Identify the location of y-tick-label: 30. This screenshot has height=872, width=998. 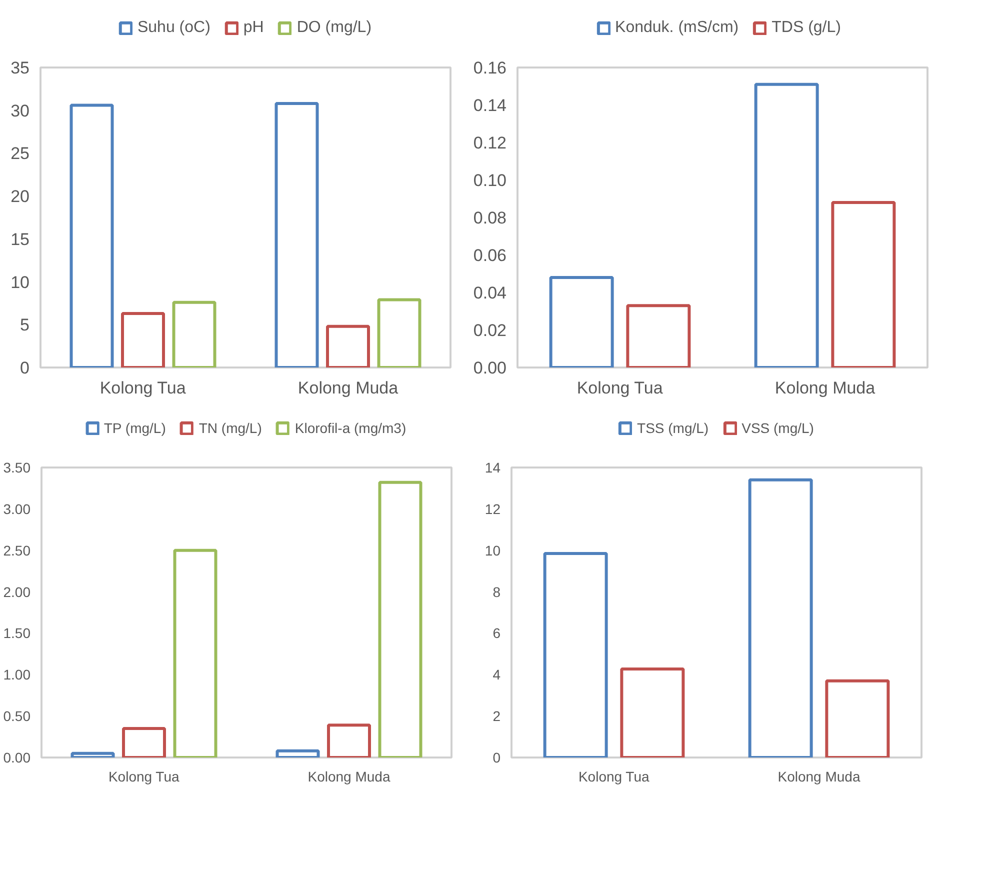
(20, 110).